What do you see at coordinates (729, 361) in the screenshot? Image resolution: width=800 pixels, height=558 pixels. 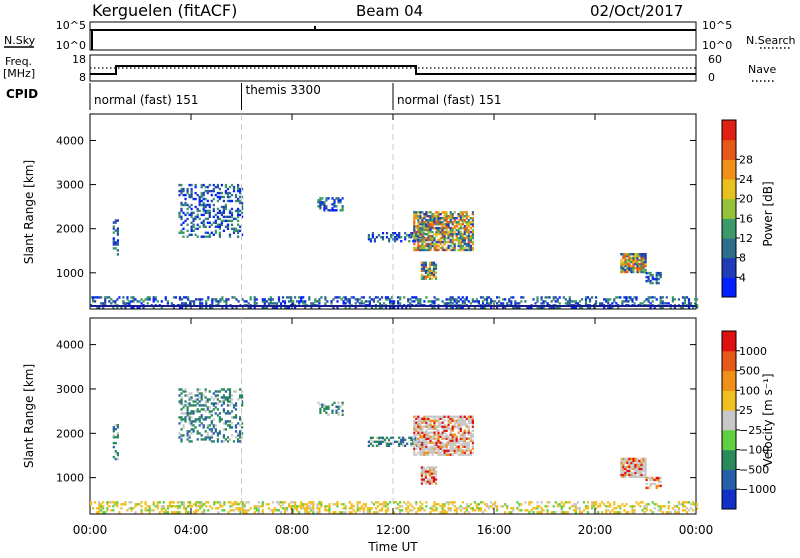 I see `colorbar-swatch` at bounding box center [729, 361].